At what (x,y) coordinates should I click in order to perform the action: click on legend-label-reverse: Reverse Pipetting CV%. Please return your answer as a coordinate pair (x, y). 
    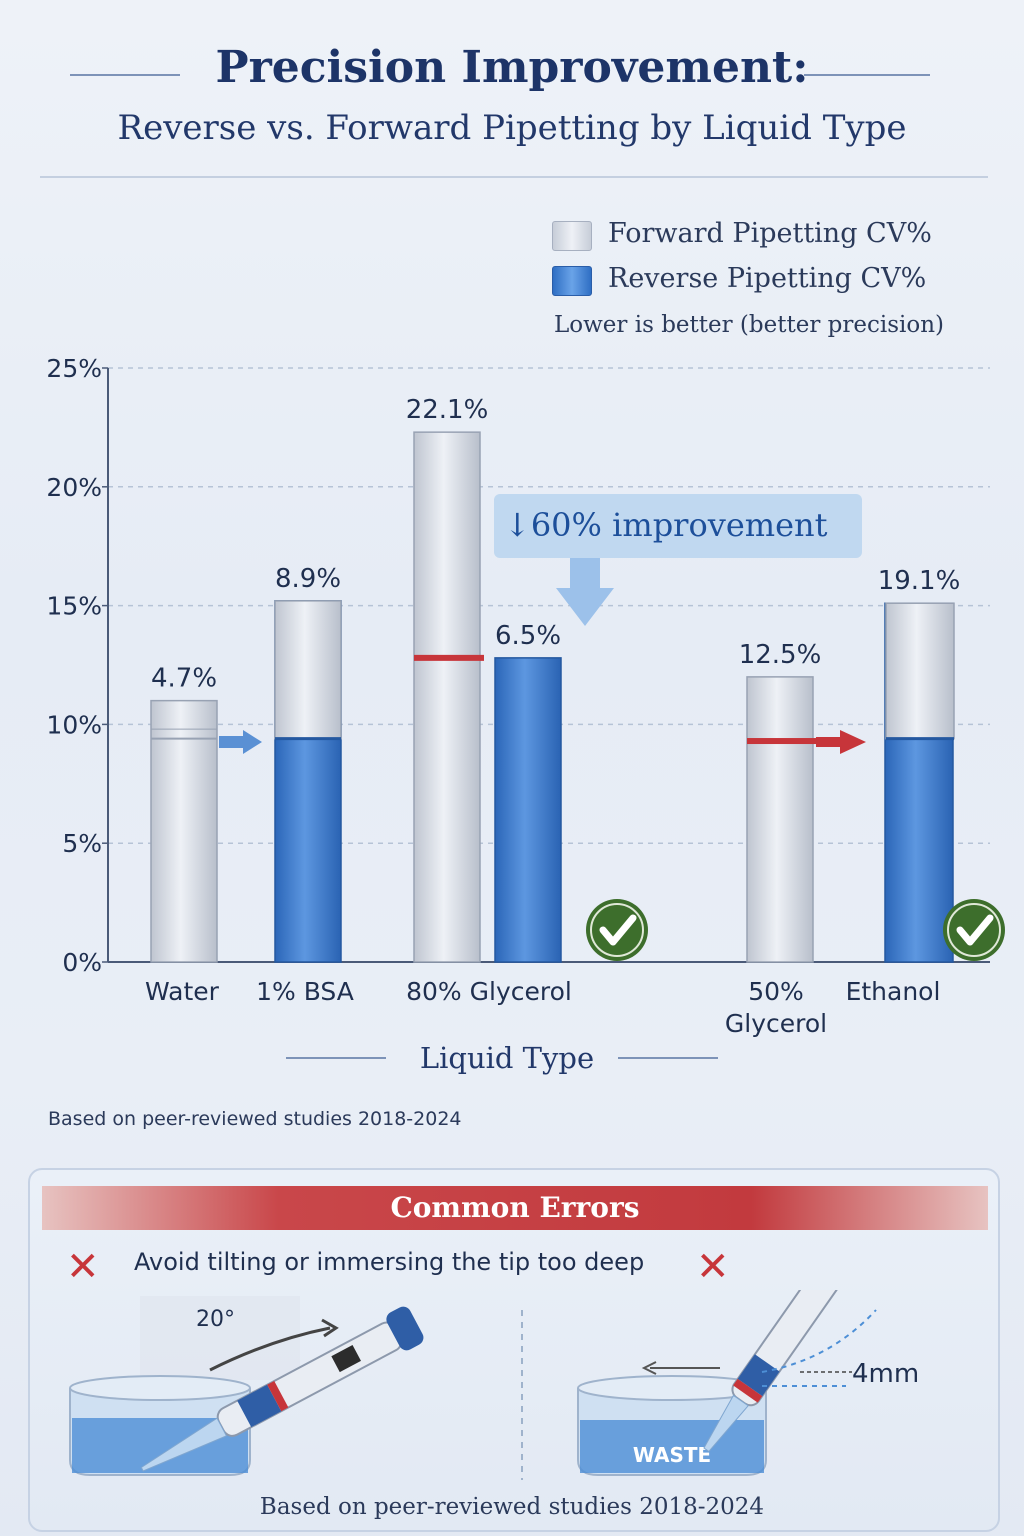
    Looking at the image, I should click on (767, 278).